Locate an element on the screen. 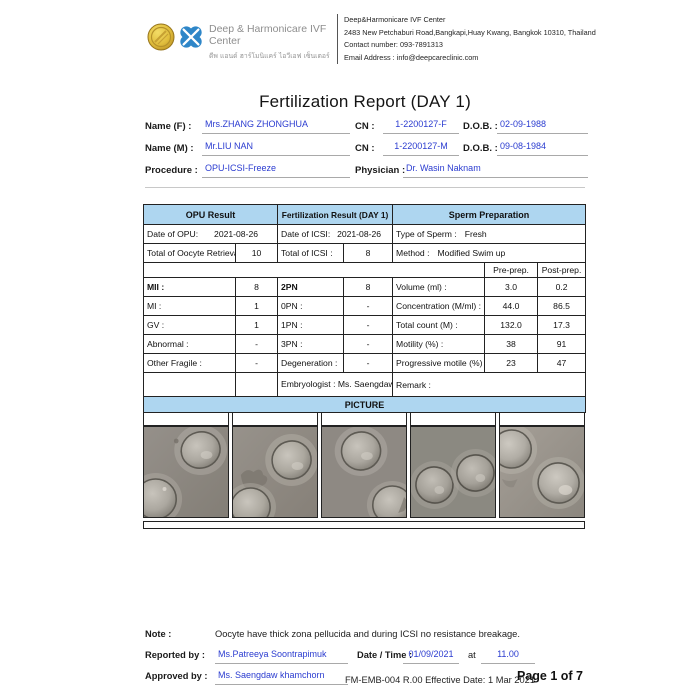 This screenshot has width=700, height=700. other-fragile-value: - is located at coordinates (256, 363).